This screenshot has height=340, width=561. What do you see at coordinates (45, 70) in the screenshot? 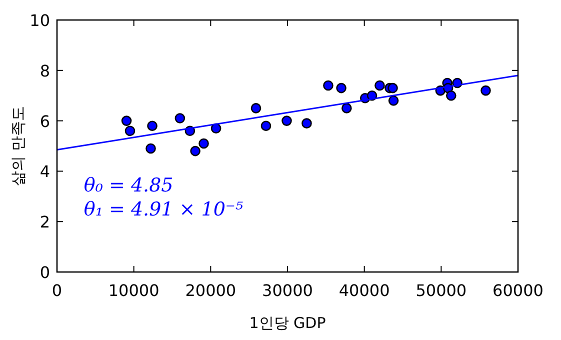
I see `y-tick-label: 8` at bounding box center [45, 70].